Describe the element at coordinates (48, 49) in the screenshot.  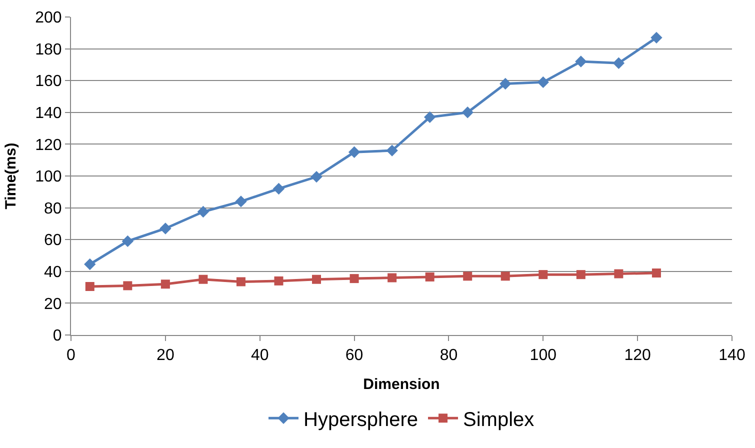
I see `y-tick-label: 180` at that location.